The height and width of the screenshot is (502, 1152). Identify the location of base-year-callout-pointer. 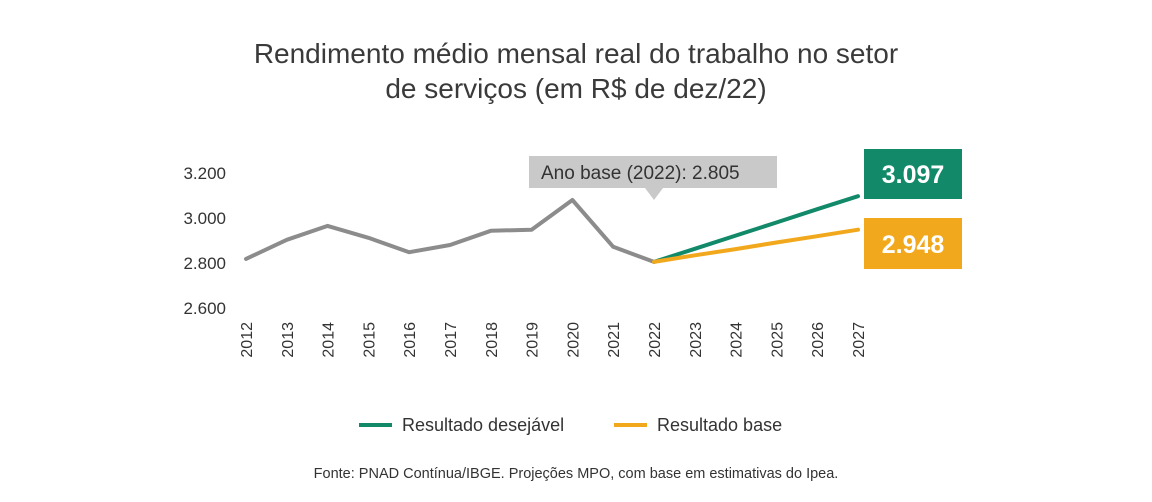
(654, 194).